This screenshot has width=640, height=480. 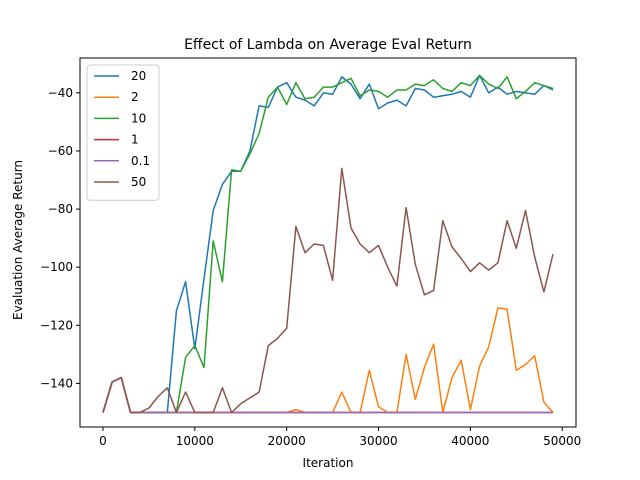 I want to click on x-tick-label: 10000, so click(x=195, y=441).